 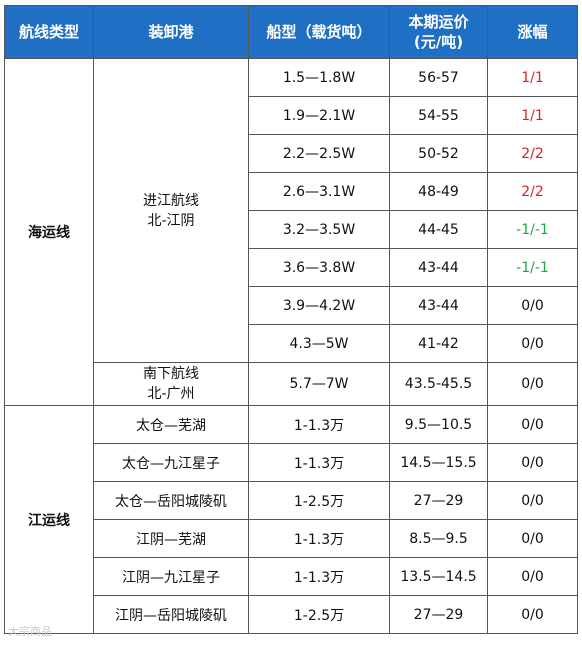 What do you see at coordinates (49, 519) in the screenshot?
I see `route-type-river: 江运线` at bounding box center [49, 519].